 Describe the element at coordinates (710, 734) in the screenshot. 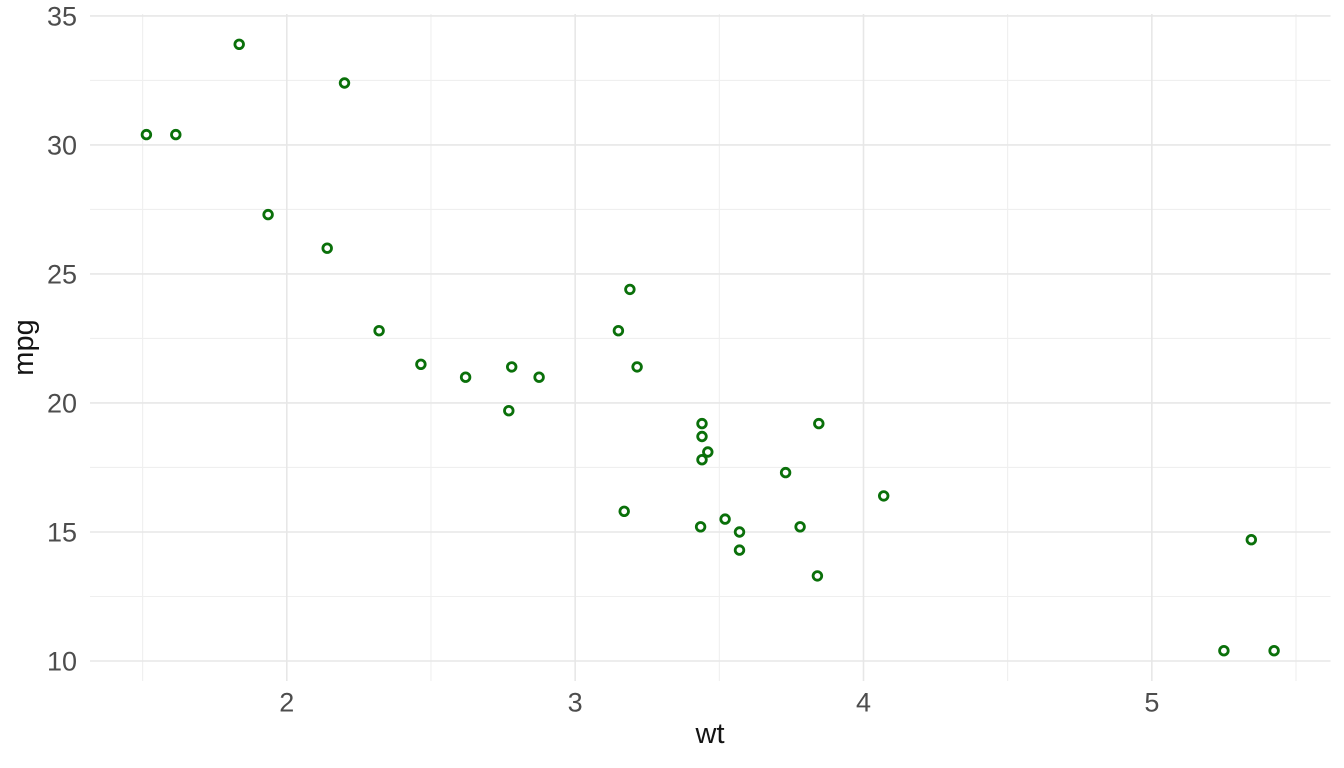

I see `x-axis-title: wt` at that location.